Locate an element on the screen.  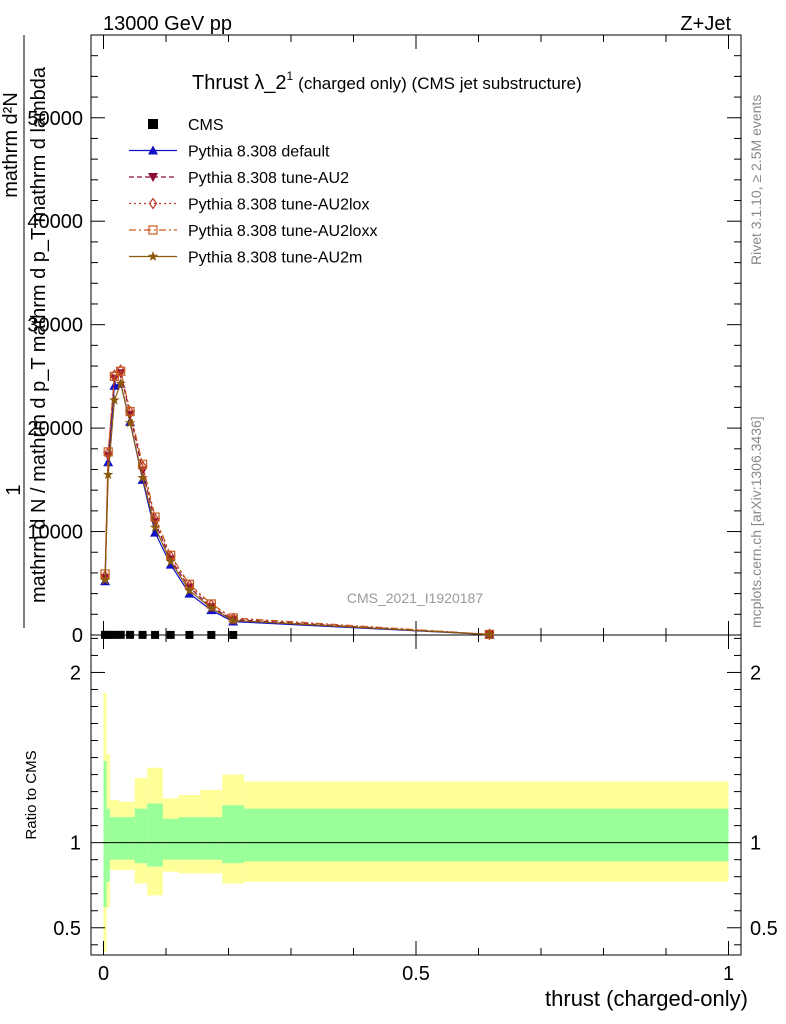
x-tick-label: 1 is located at coordinates (728, 974).